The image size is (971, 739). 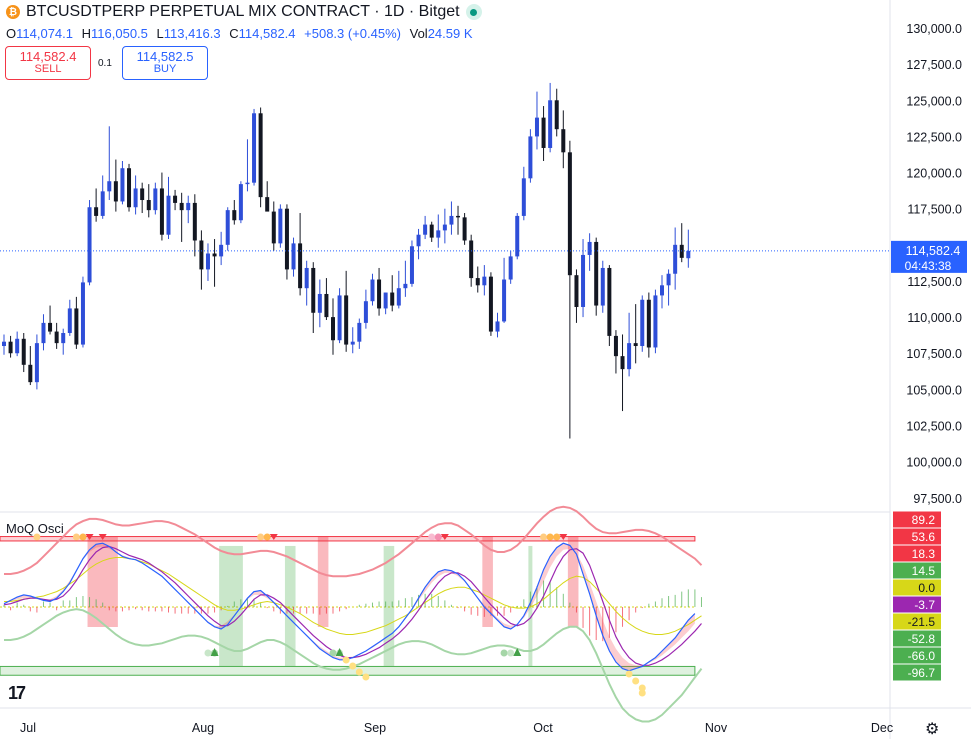 I want to click on tradingview-logo-icon: 17, so click(x=17, y=693).